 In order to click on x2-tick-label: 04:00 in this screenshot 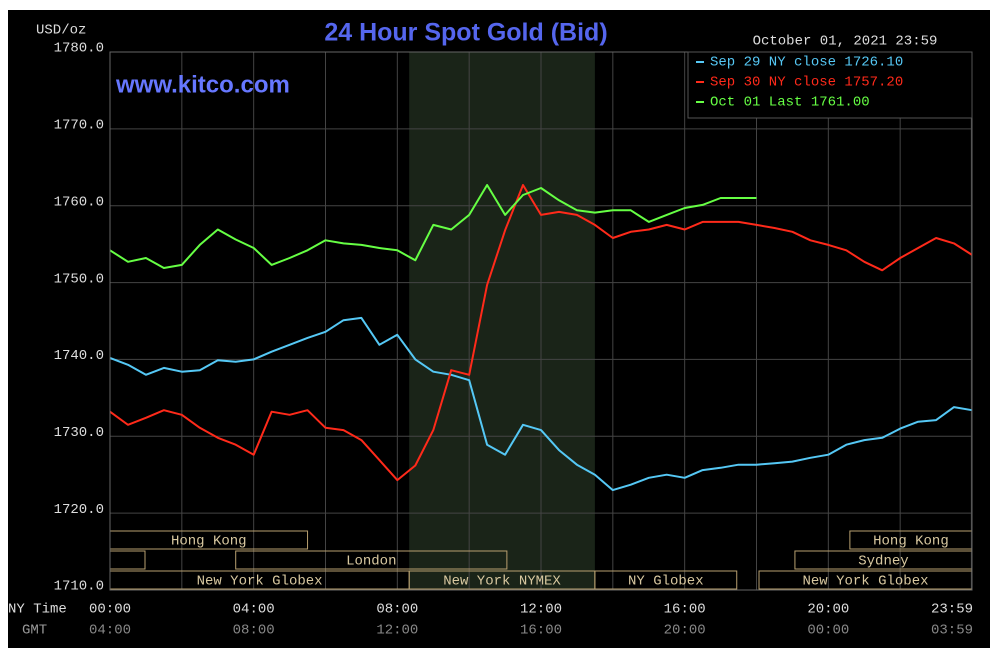, I will do `click(110, 631)`.